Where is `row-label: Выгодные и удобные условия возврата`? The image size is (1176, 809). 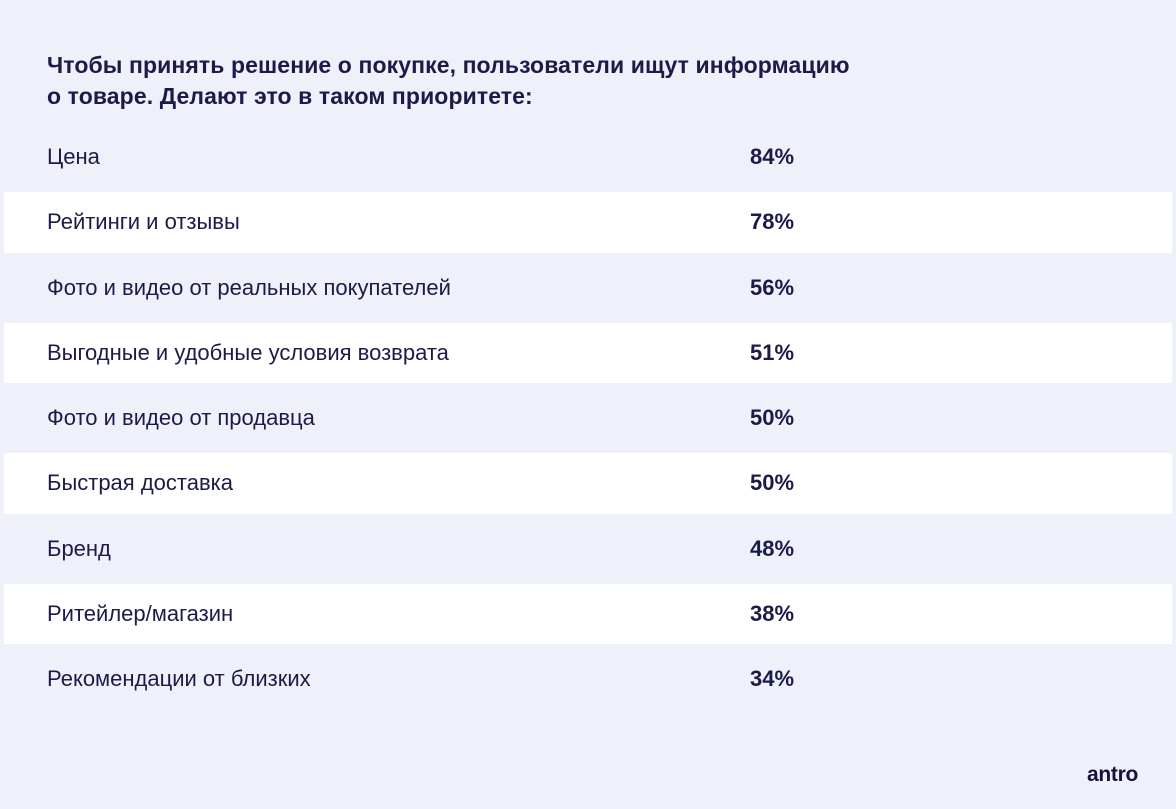 row-label: Выгодные и удобные условия возврата is located at coordinates (248, 352).